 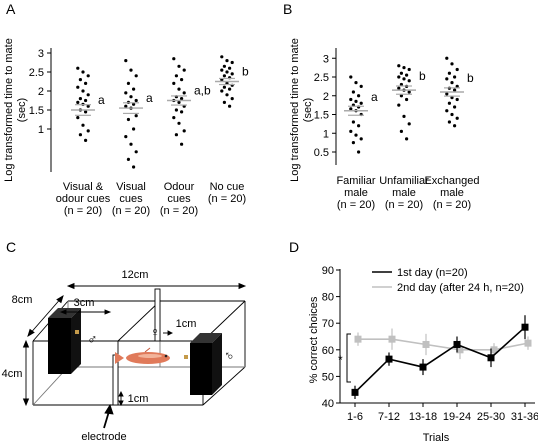 What do you see at coordinates (457, 417) in the screenshot?
I see `d-xtick-label: 19-24` at bounding box center [457, 417].